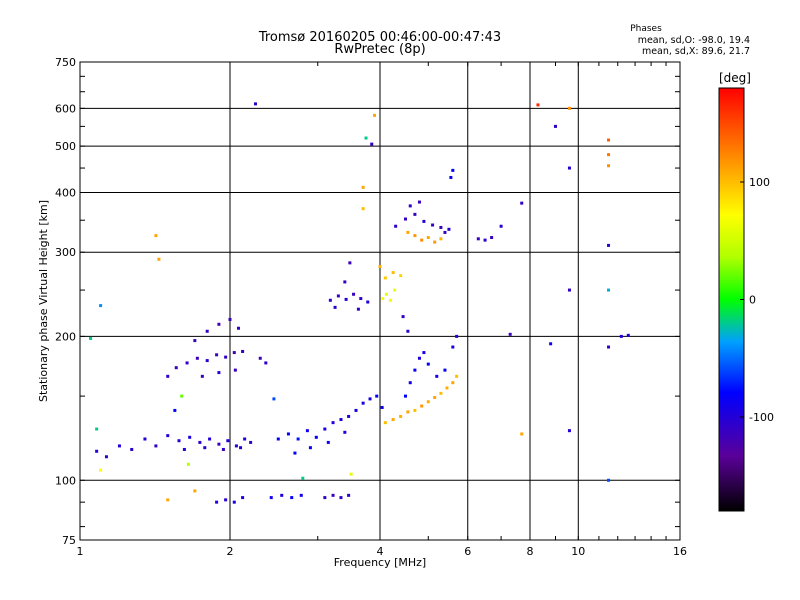 This screenshot has height=600, width=800. What do you see at coordinates (696, 51) in the screenshot?
I see `phases-x-stats: mean, sd,X: 89.6, 21.7` at bounding box center [696, 51].